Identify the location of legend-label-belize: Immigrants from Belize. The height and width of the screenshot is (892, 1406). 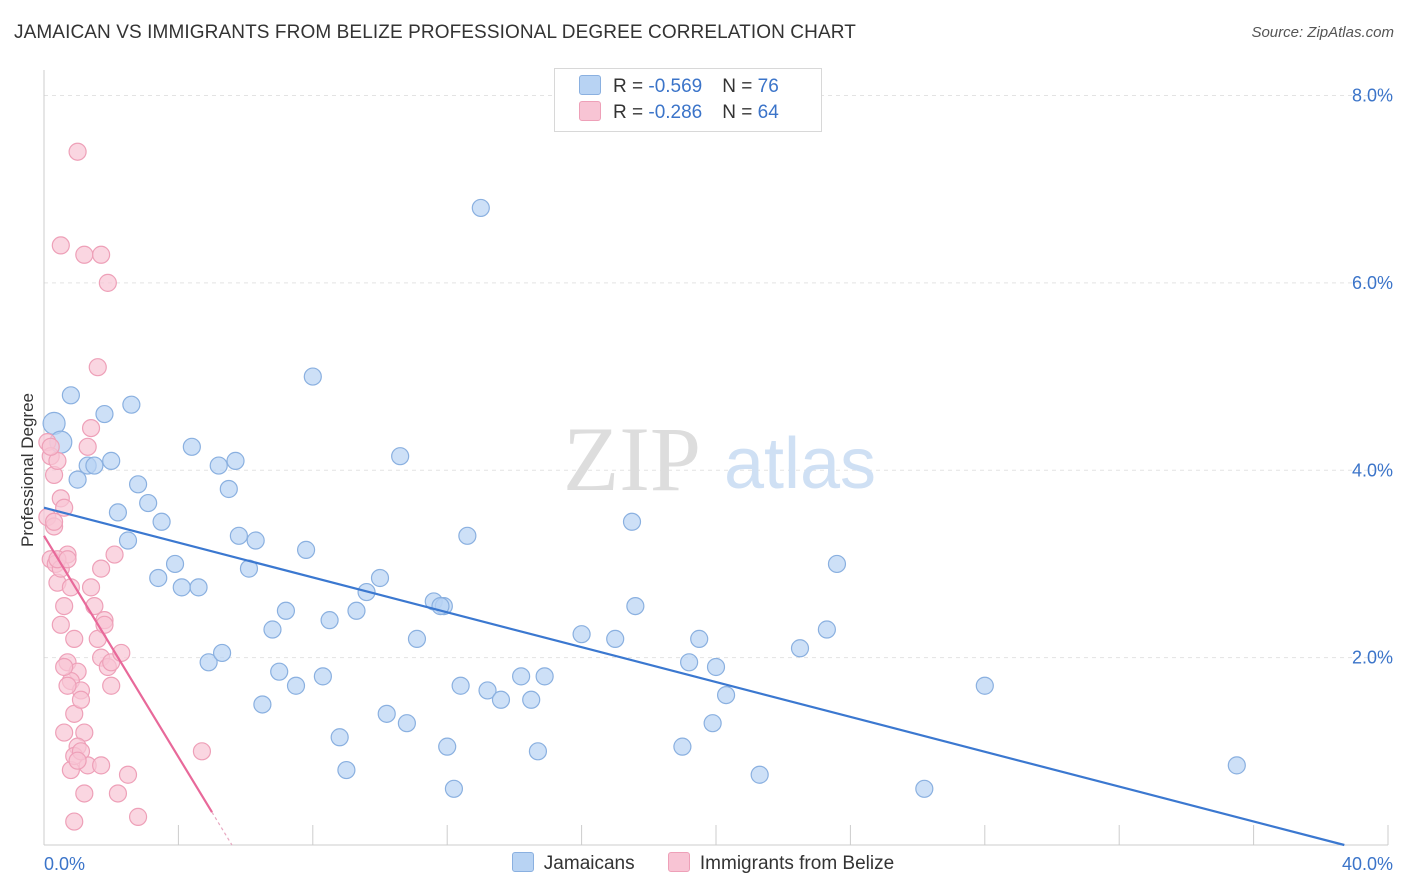
(797, 863).